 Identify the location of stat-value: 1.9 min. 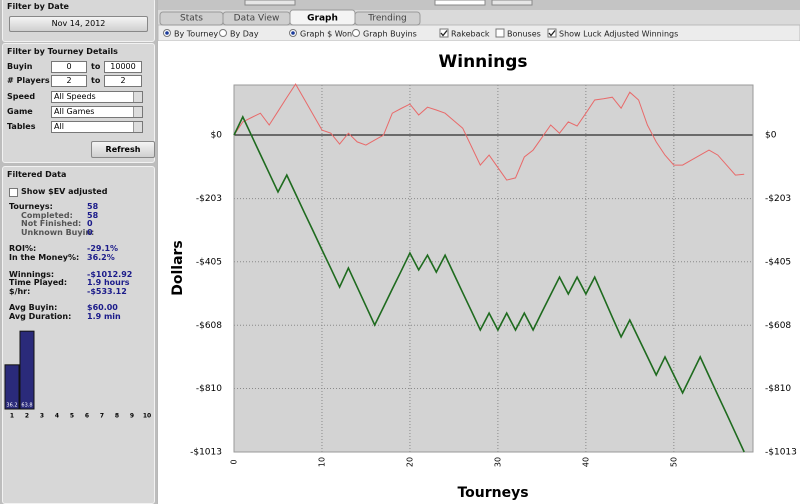
(104, 316).